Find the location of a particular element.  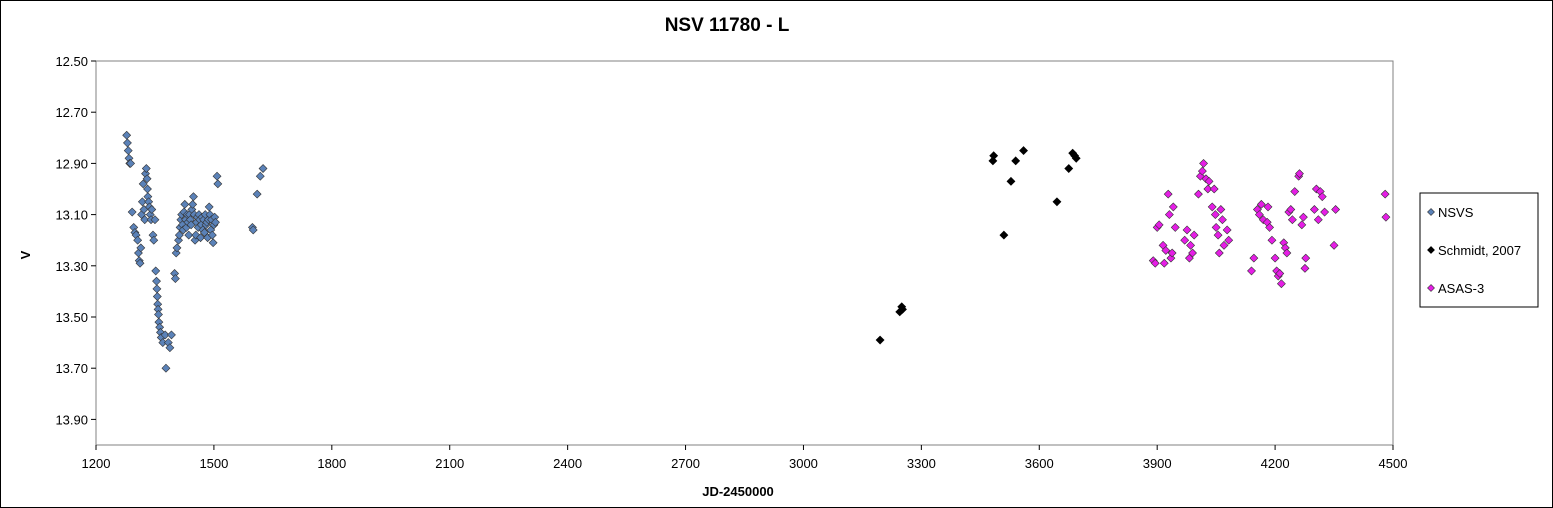

y-tick-label: 13.10 is located at coordinates (71, 215).